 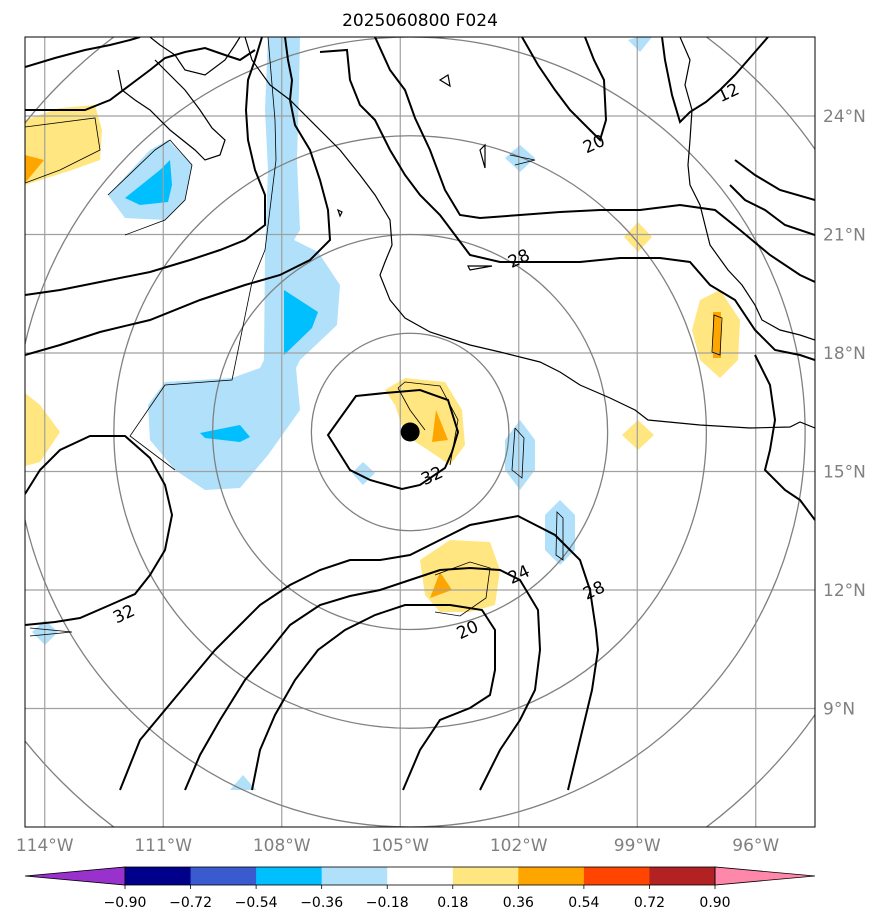 I want to click on lon-tick-label: 96°W, so click(x=755, y=846).